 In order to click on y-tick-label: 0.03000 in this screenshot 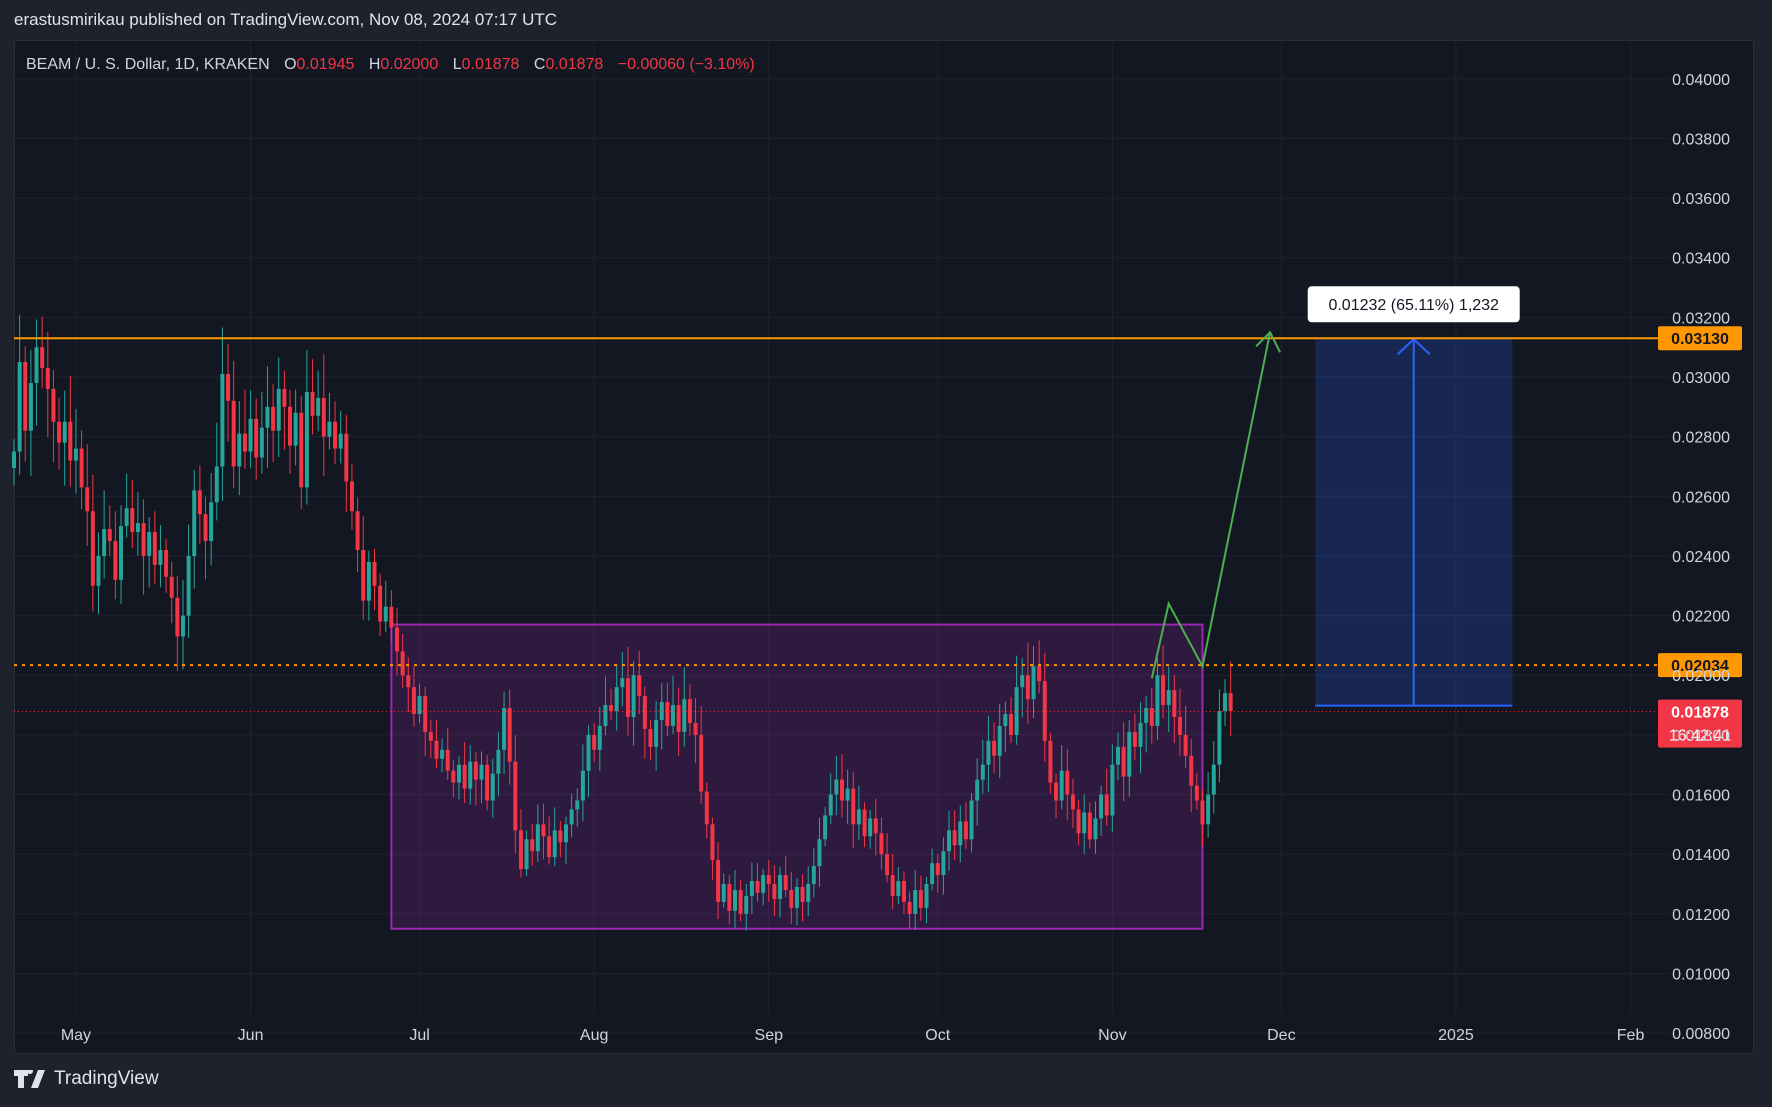, I will do `click(1701, 378)`.